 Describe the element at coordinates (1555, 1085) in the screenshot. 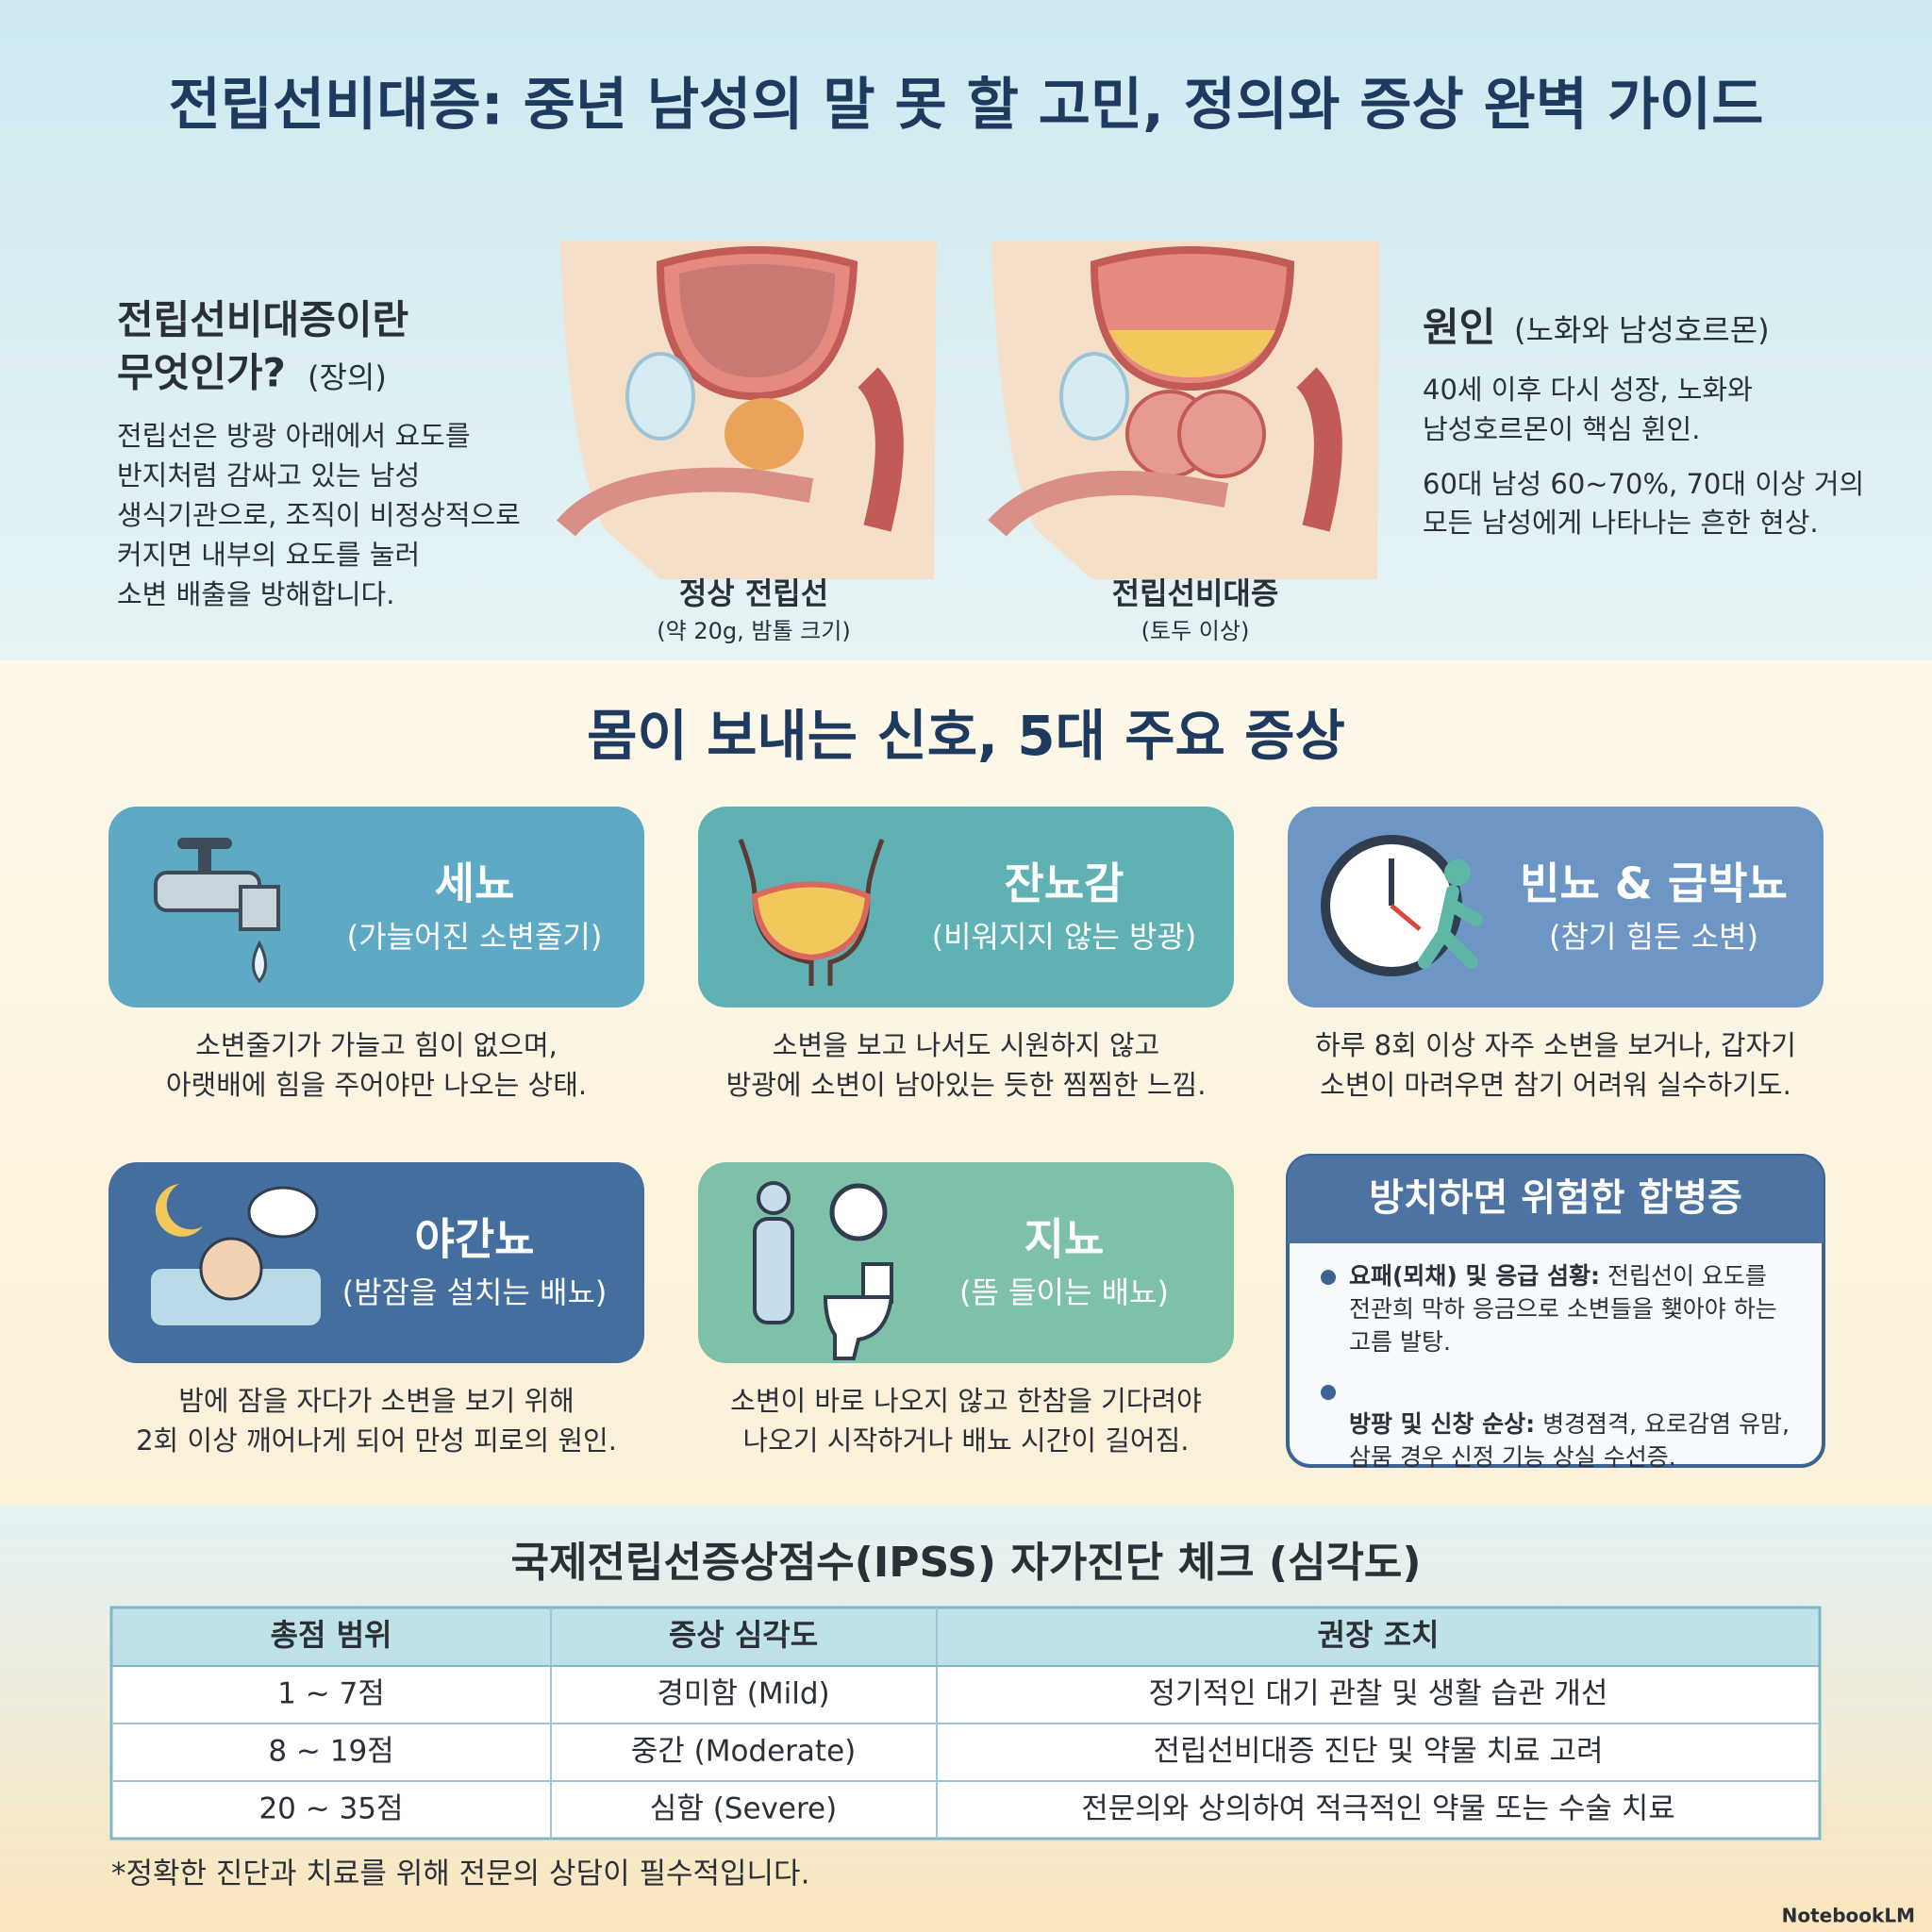

I see `card-description: 소변이 마려우면 참기 어려워 실수하기도.` at that location.